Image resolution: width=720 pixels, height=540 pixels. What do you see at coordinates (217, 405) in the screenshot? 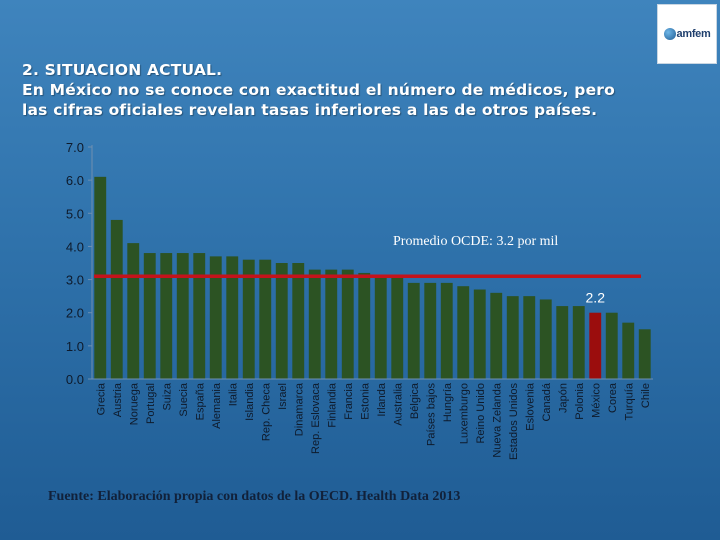
I see `category-label: Alemania` at bounding box center [217, 405].